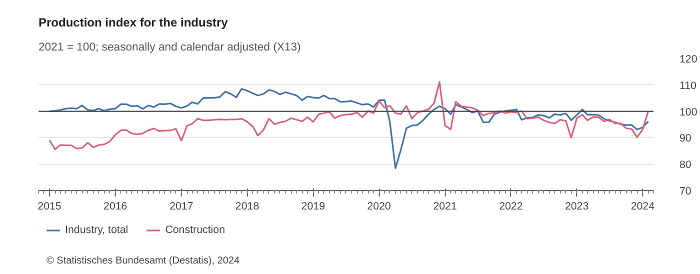  What do you see at coordinates (576, 206) in the screenshot?
I see `x-tick-label: 2023` at bounding box center [576, 206].